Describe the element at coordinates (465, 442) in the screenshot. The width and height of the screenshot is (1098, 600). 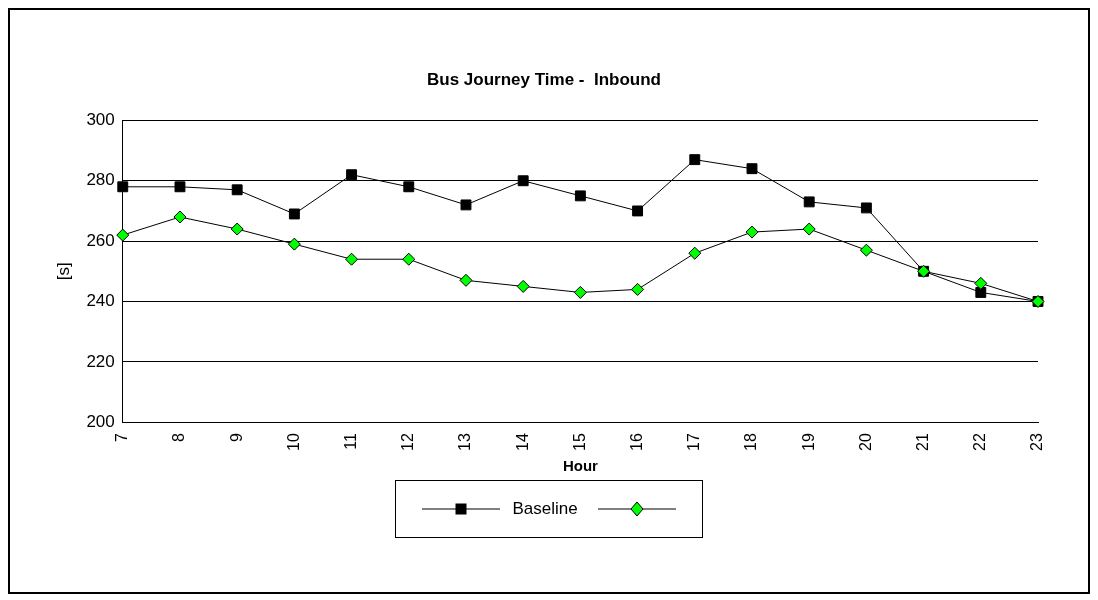
I see `x-tick-label: 13` at that location.